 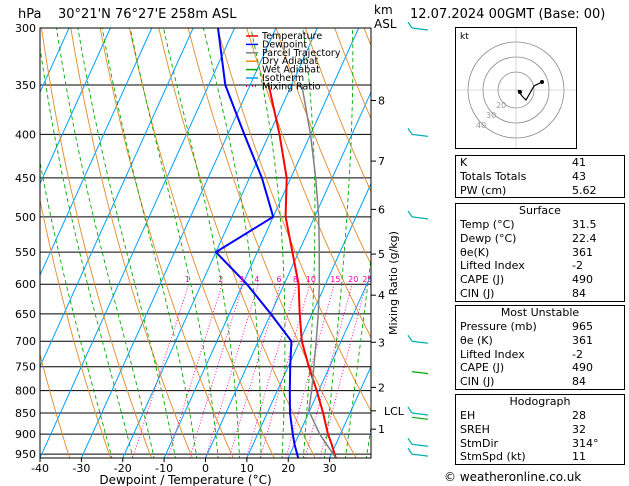 I want to click on mixing-ratio-label: 10, so click(x=311, y=279).